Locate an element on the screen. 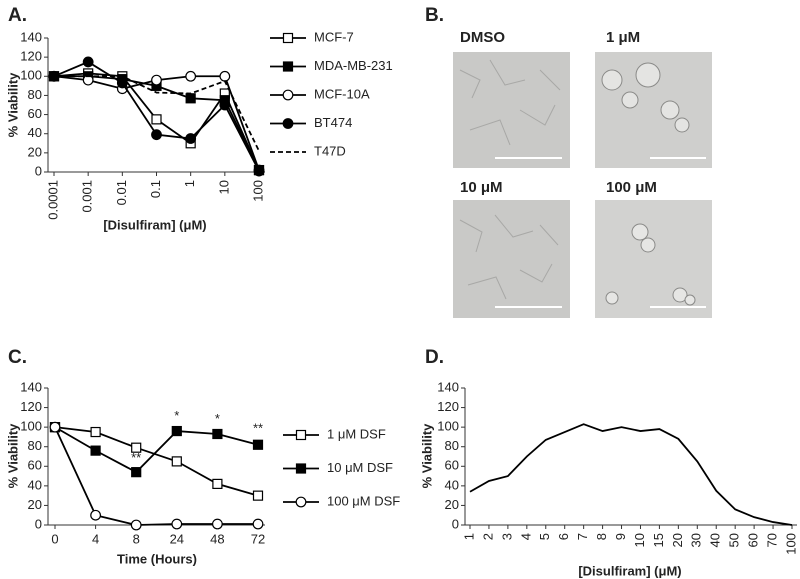 The height and width of the screenshot is (579, 800). legend-label: 1 μM DSF is located at coordinates (356, 433).